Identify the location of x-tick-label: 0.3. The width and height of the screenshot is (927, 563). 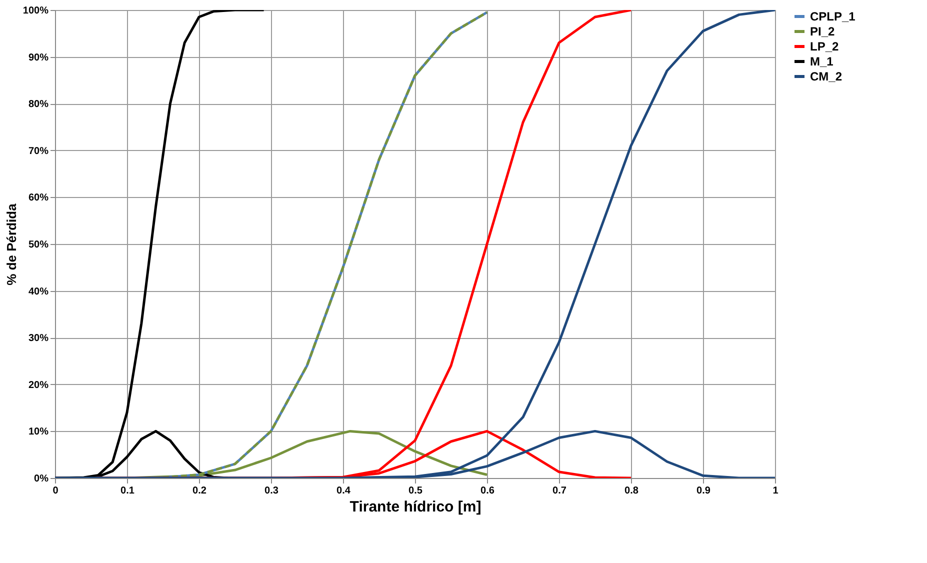
(271, 491).